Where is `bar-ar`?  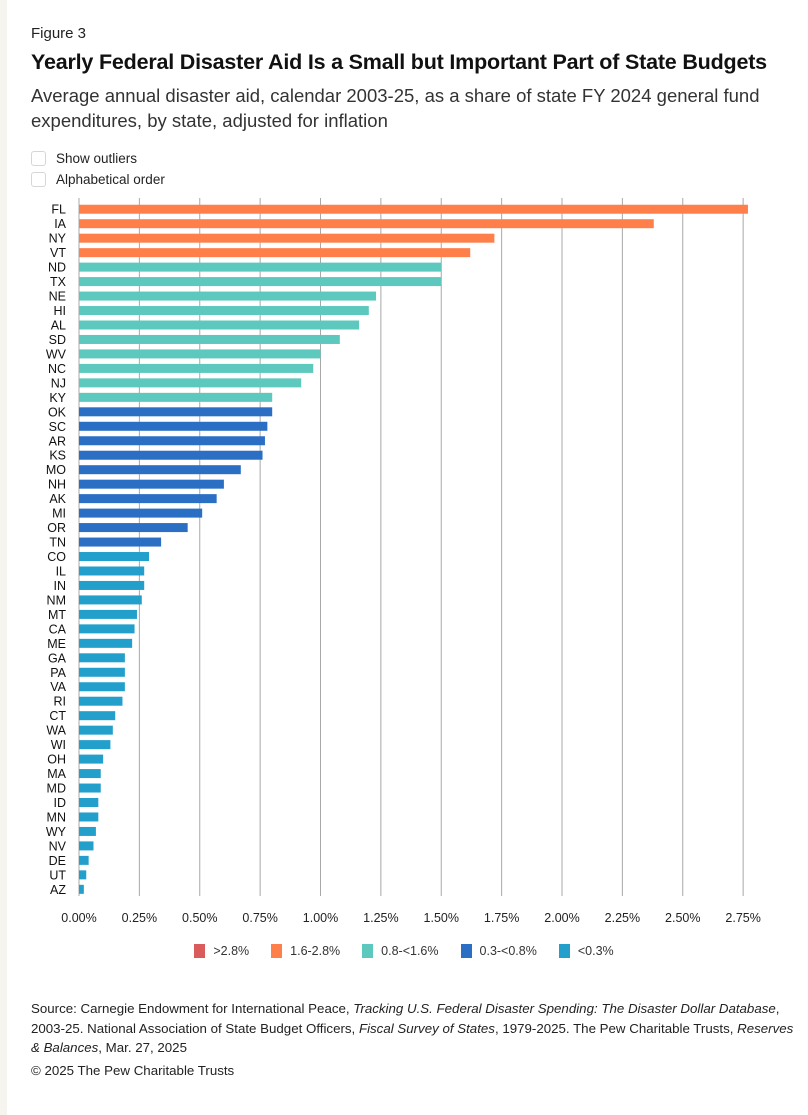 bar-ar is located at coordinates (172, 441).